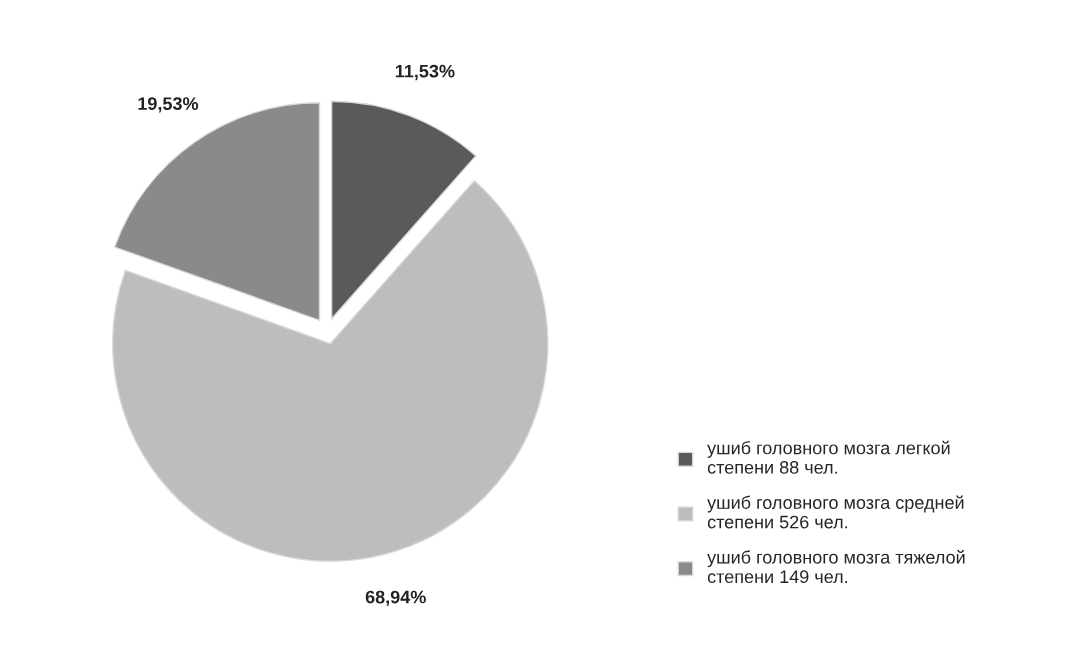 This screenshot has height=662, width=1090. What do you see at coordinates (395, 598) in the screenshot?
I see `data-label: 68,94%` at bounding box center [395, 598].